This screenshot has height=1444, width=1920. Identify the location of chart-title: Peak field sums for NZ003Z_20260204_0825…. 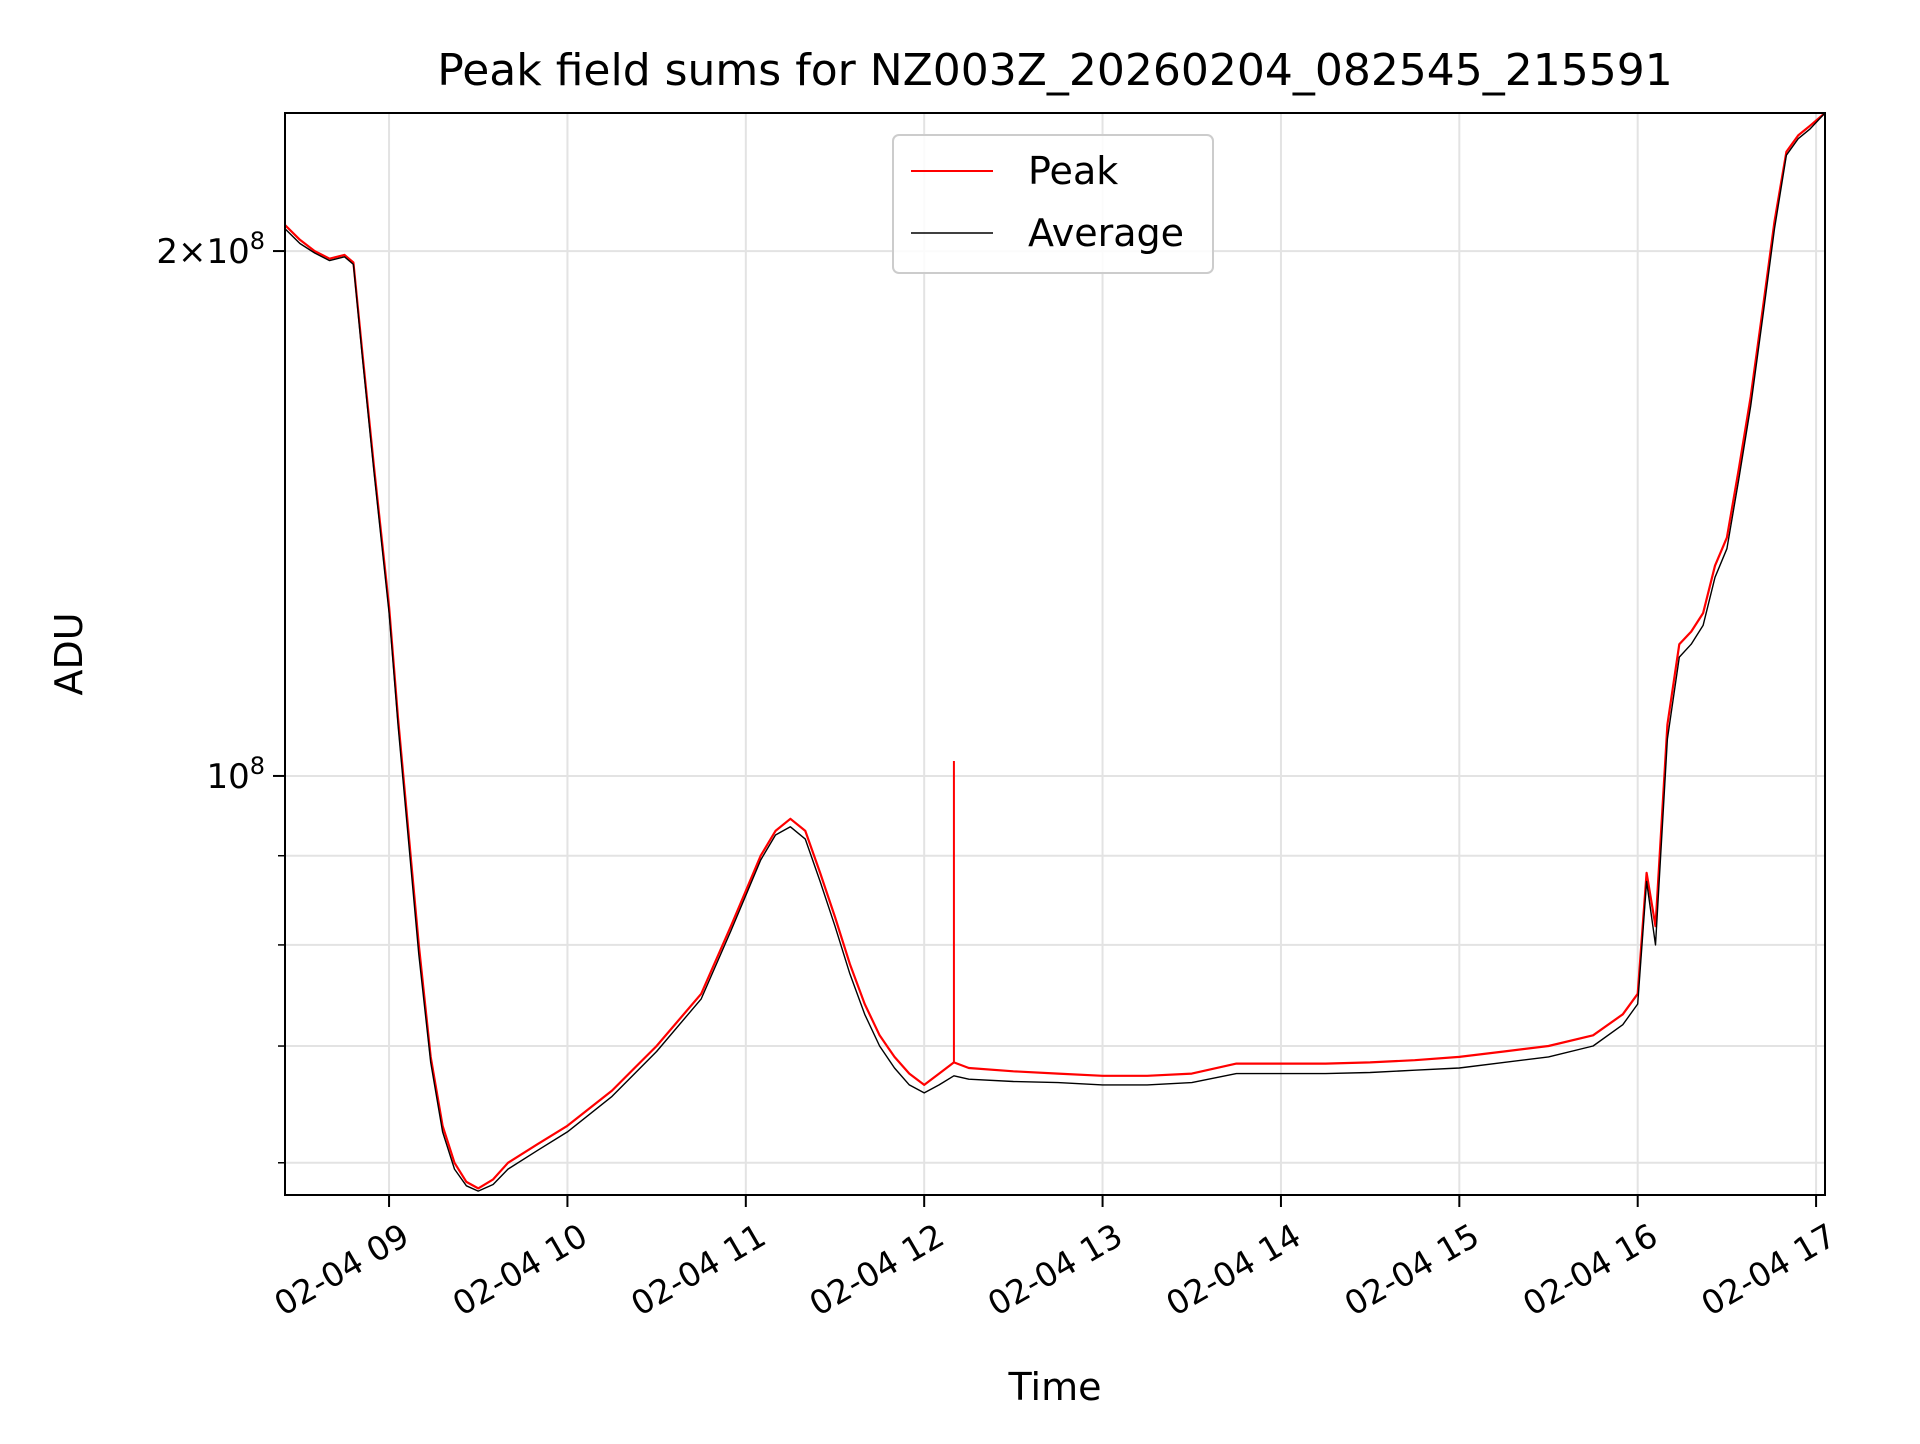
(1055, 70).